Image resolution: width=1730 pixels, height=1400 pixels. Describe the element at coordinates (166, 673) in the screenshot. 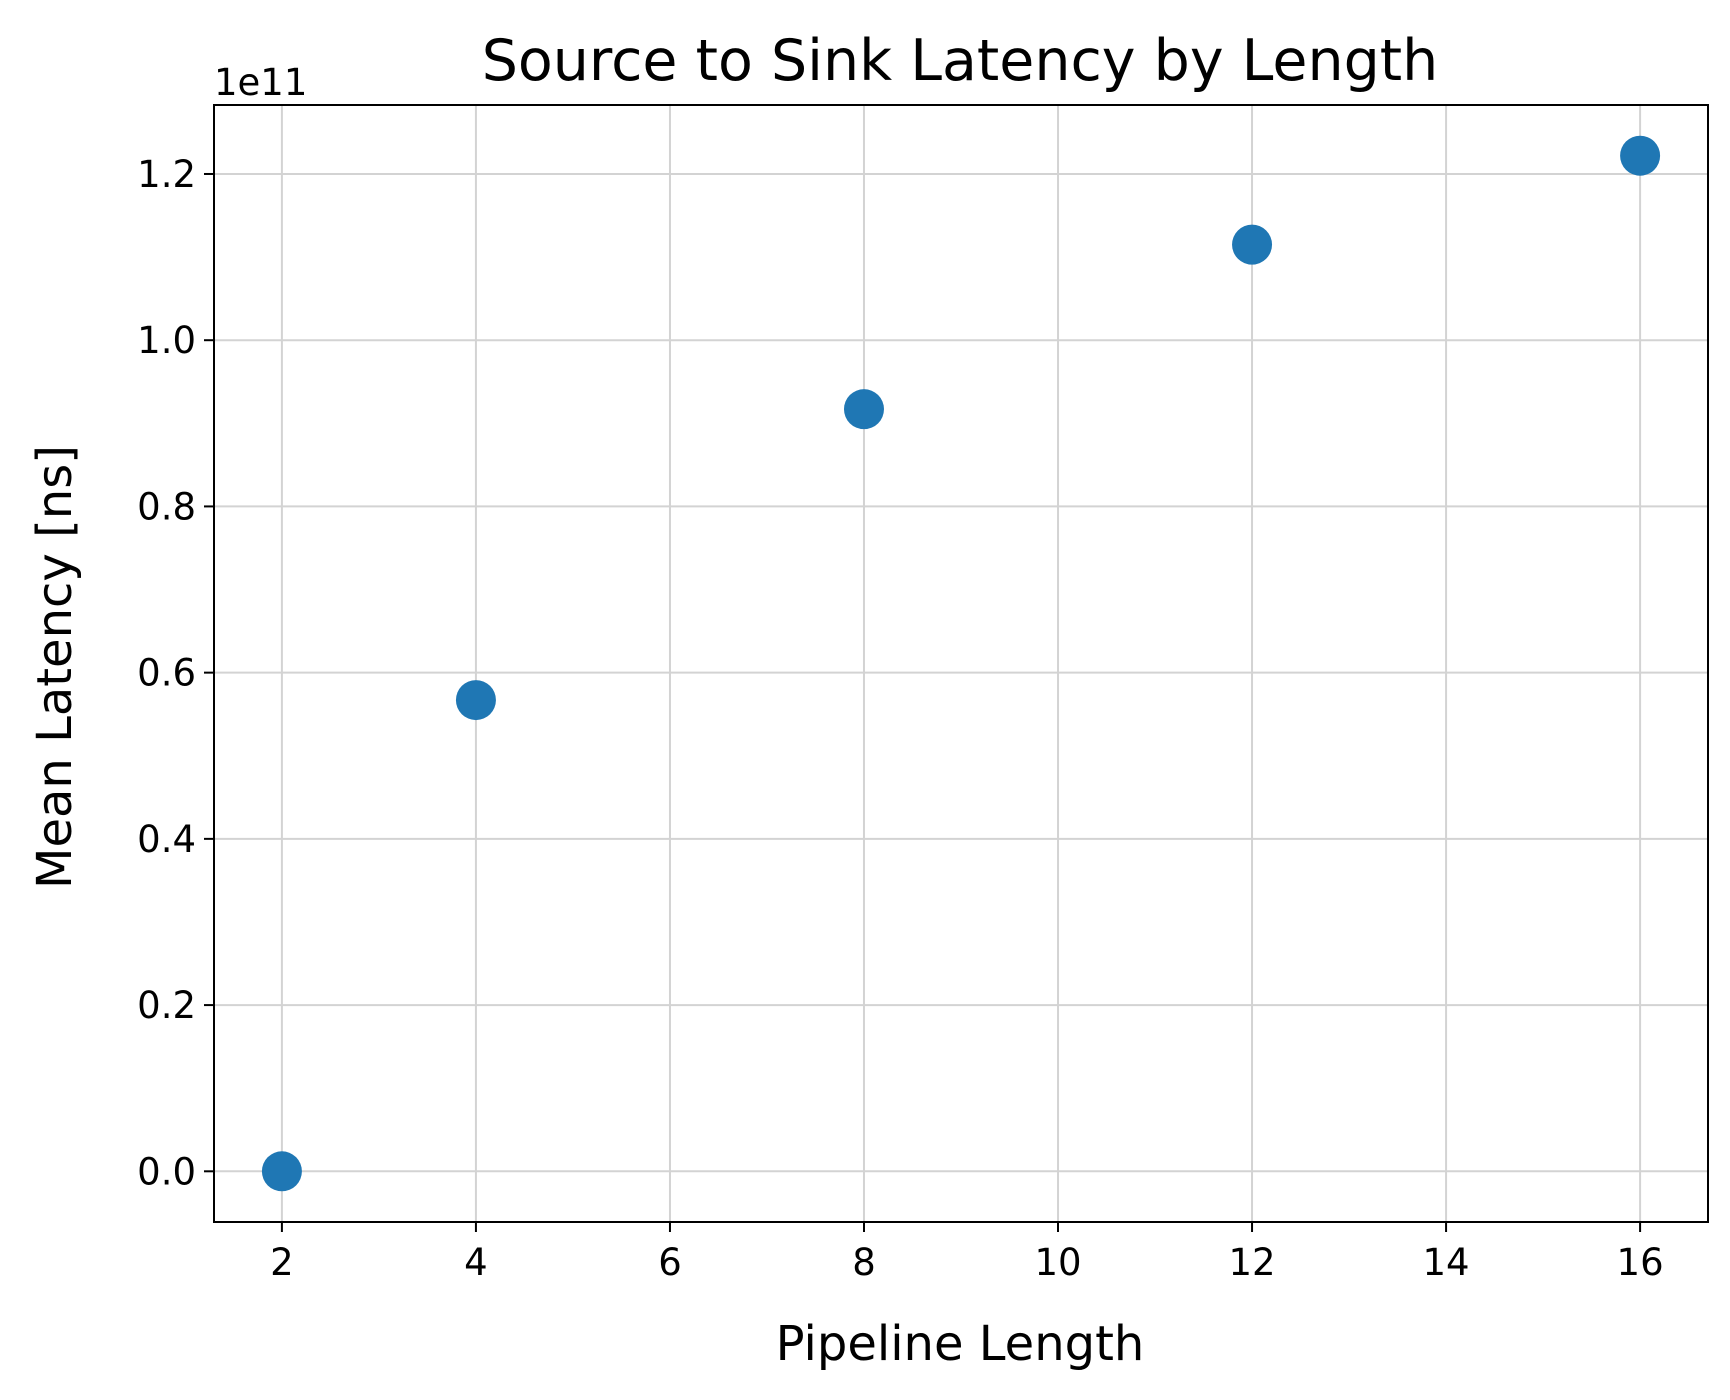

I see `y-tick-label: 0.6` at that location.